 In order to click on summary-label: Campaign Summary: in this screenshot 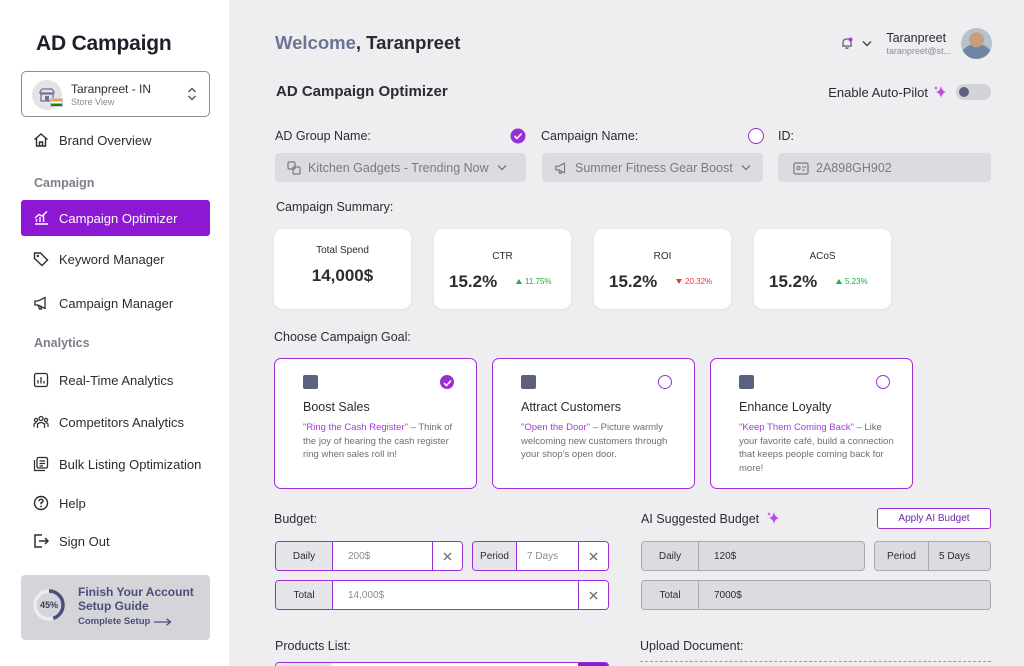, I will do `click(335, 207)`.